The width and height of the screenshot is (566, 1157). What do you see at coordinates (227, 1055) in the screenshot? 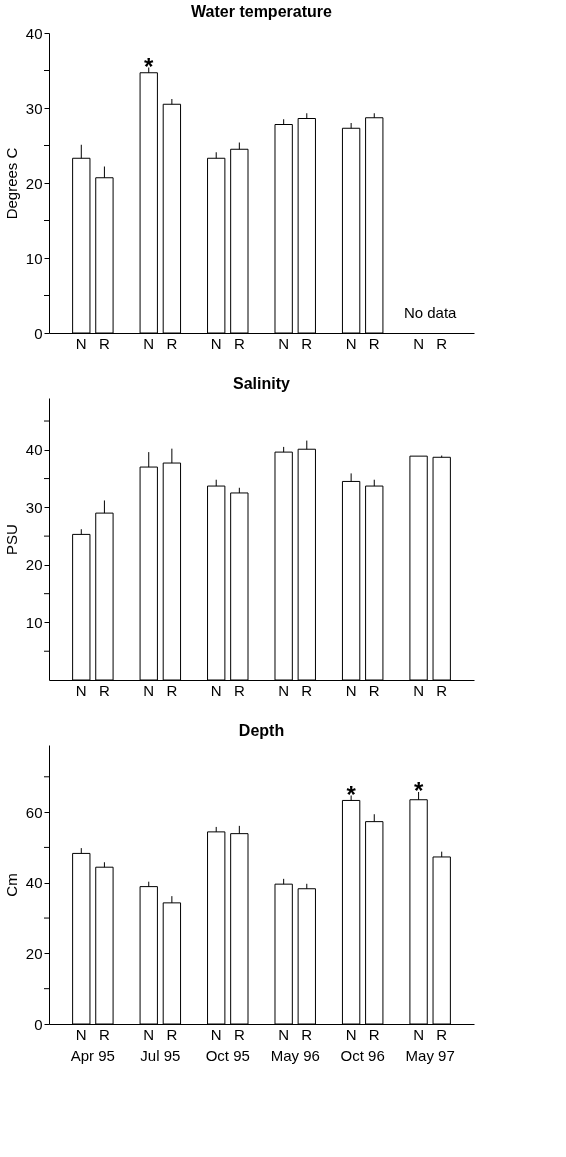
I see `x-tick-label: Oct 95` at bounding box center [227, 1055].